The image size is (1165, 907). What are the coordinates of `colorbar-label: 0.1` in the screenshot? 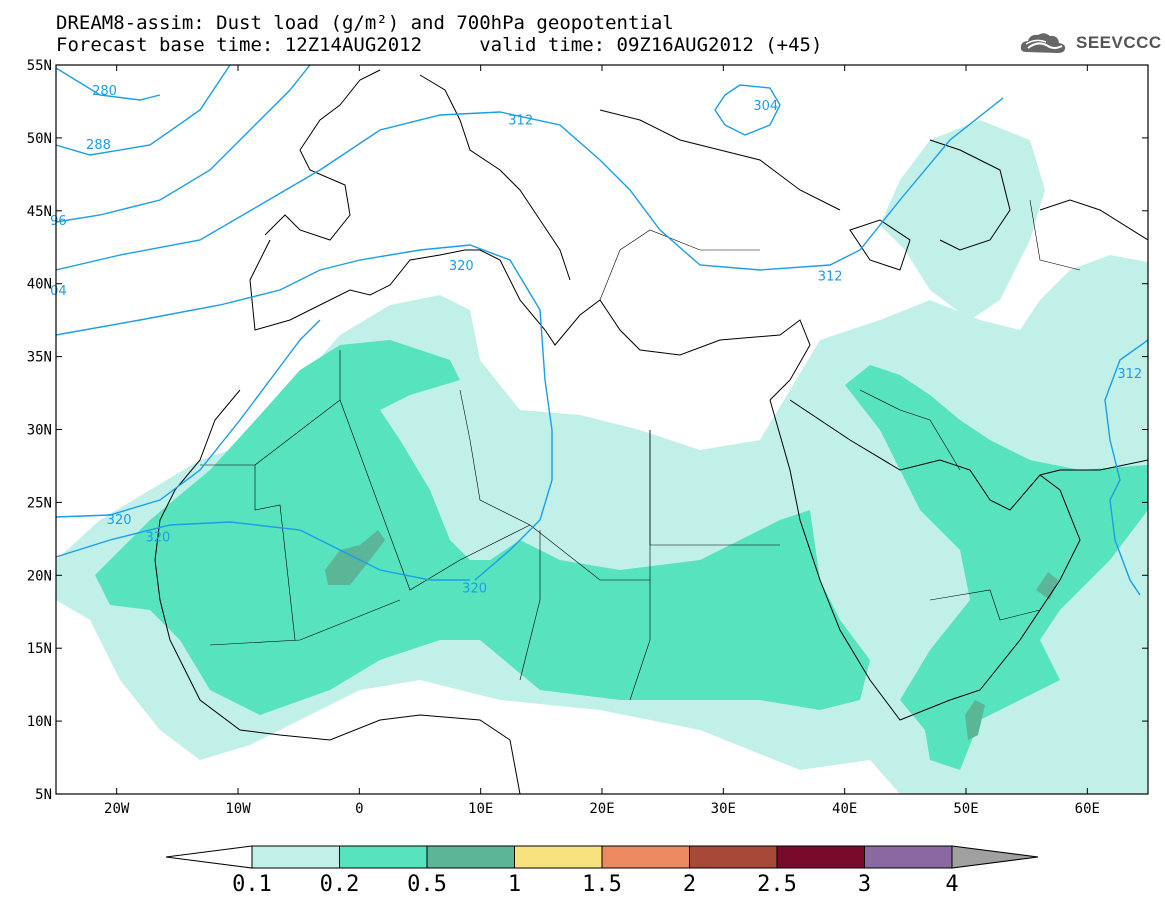 It's located at (252, 884).